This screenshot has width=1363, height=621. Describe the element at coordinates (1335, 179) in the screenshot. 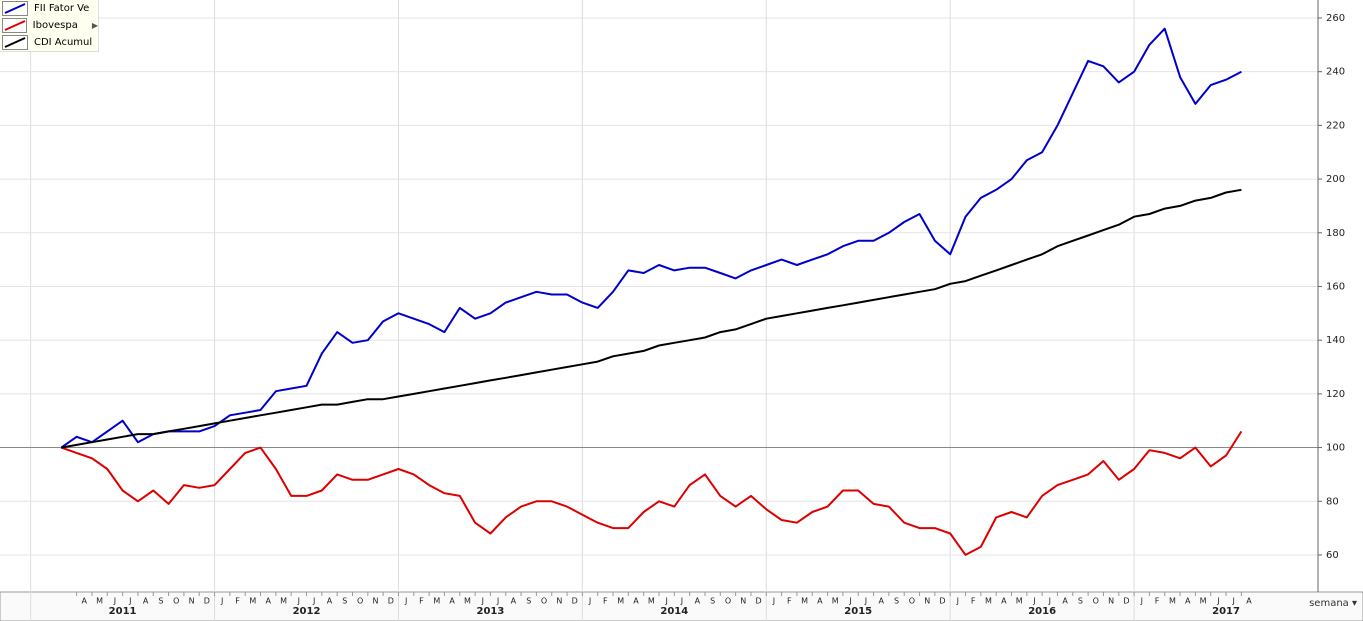

I see `y-tick-label: 200` at that location.